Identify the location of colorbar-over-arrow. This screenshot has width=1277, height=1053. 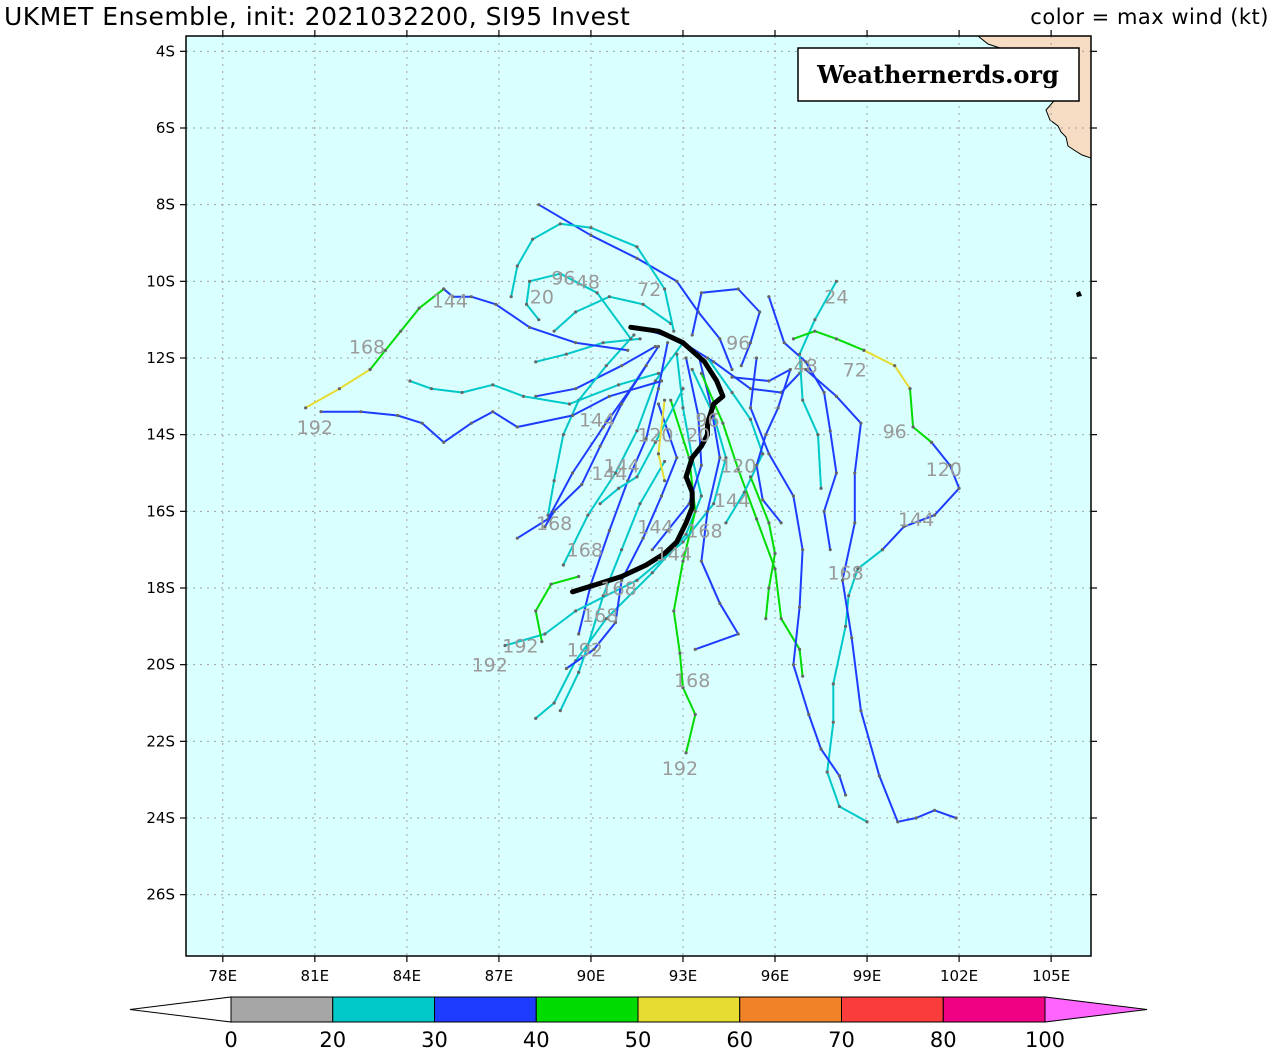
(1096, 1009).